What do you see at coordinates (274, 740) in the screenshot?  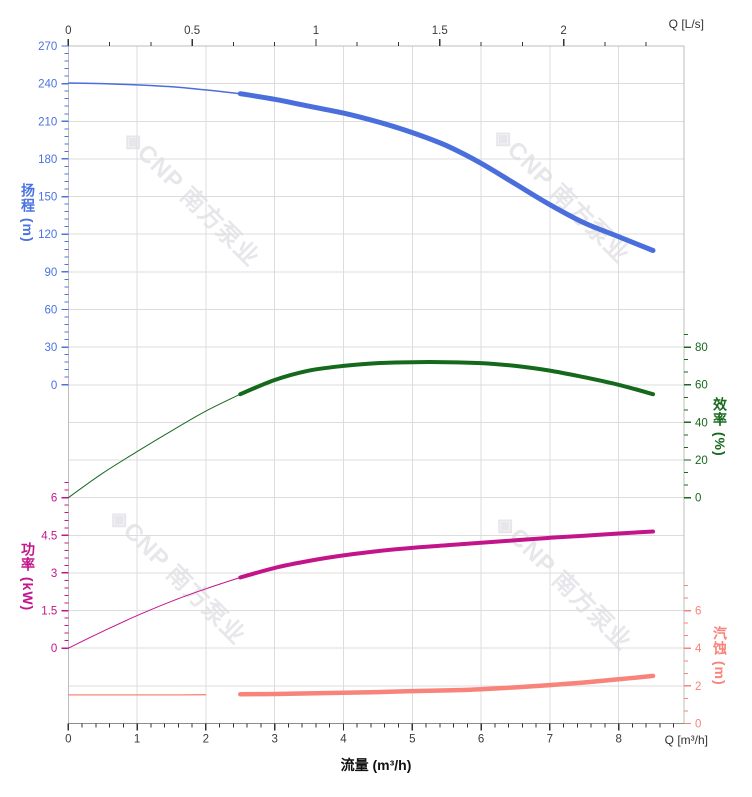 I see `x-tick-label: 3` at bounding box center [274, 740].